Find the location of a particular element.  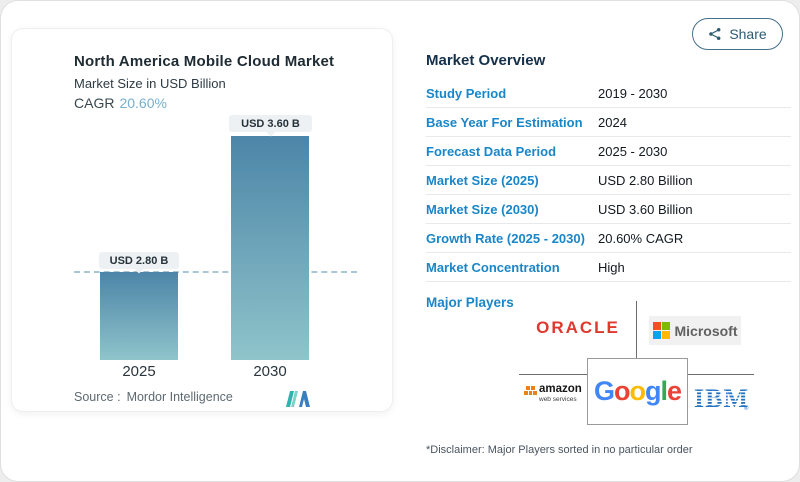

table-row: Market Size (2030) USD 3.60 Billion is located at coordinates (608, 209).